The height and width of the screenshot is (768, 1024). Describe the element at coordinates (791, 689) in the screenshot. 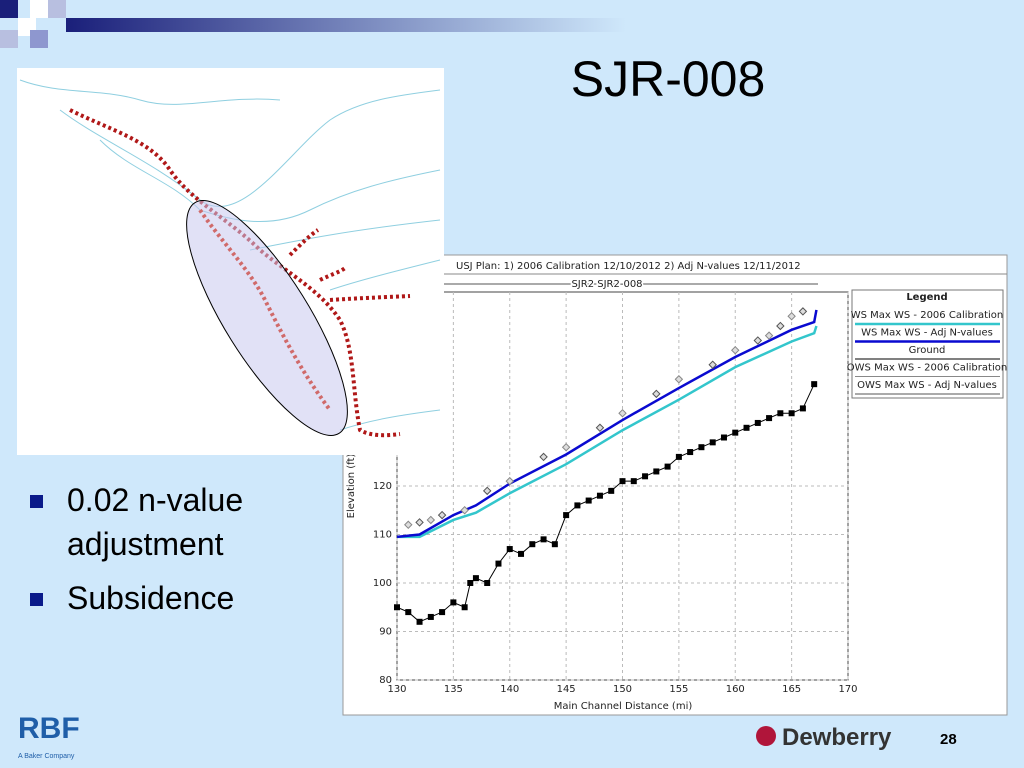

I see `x-tick-label: 165` at that location.